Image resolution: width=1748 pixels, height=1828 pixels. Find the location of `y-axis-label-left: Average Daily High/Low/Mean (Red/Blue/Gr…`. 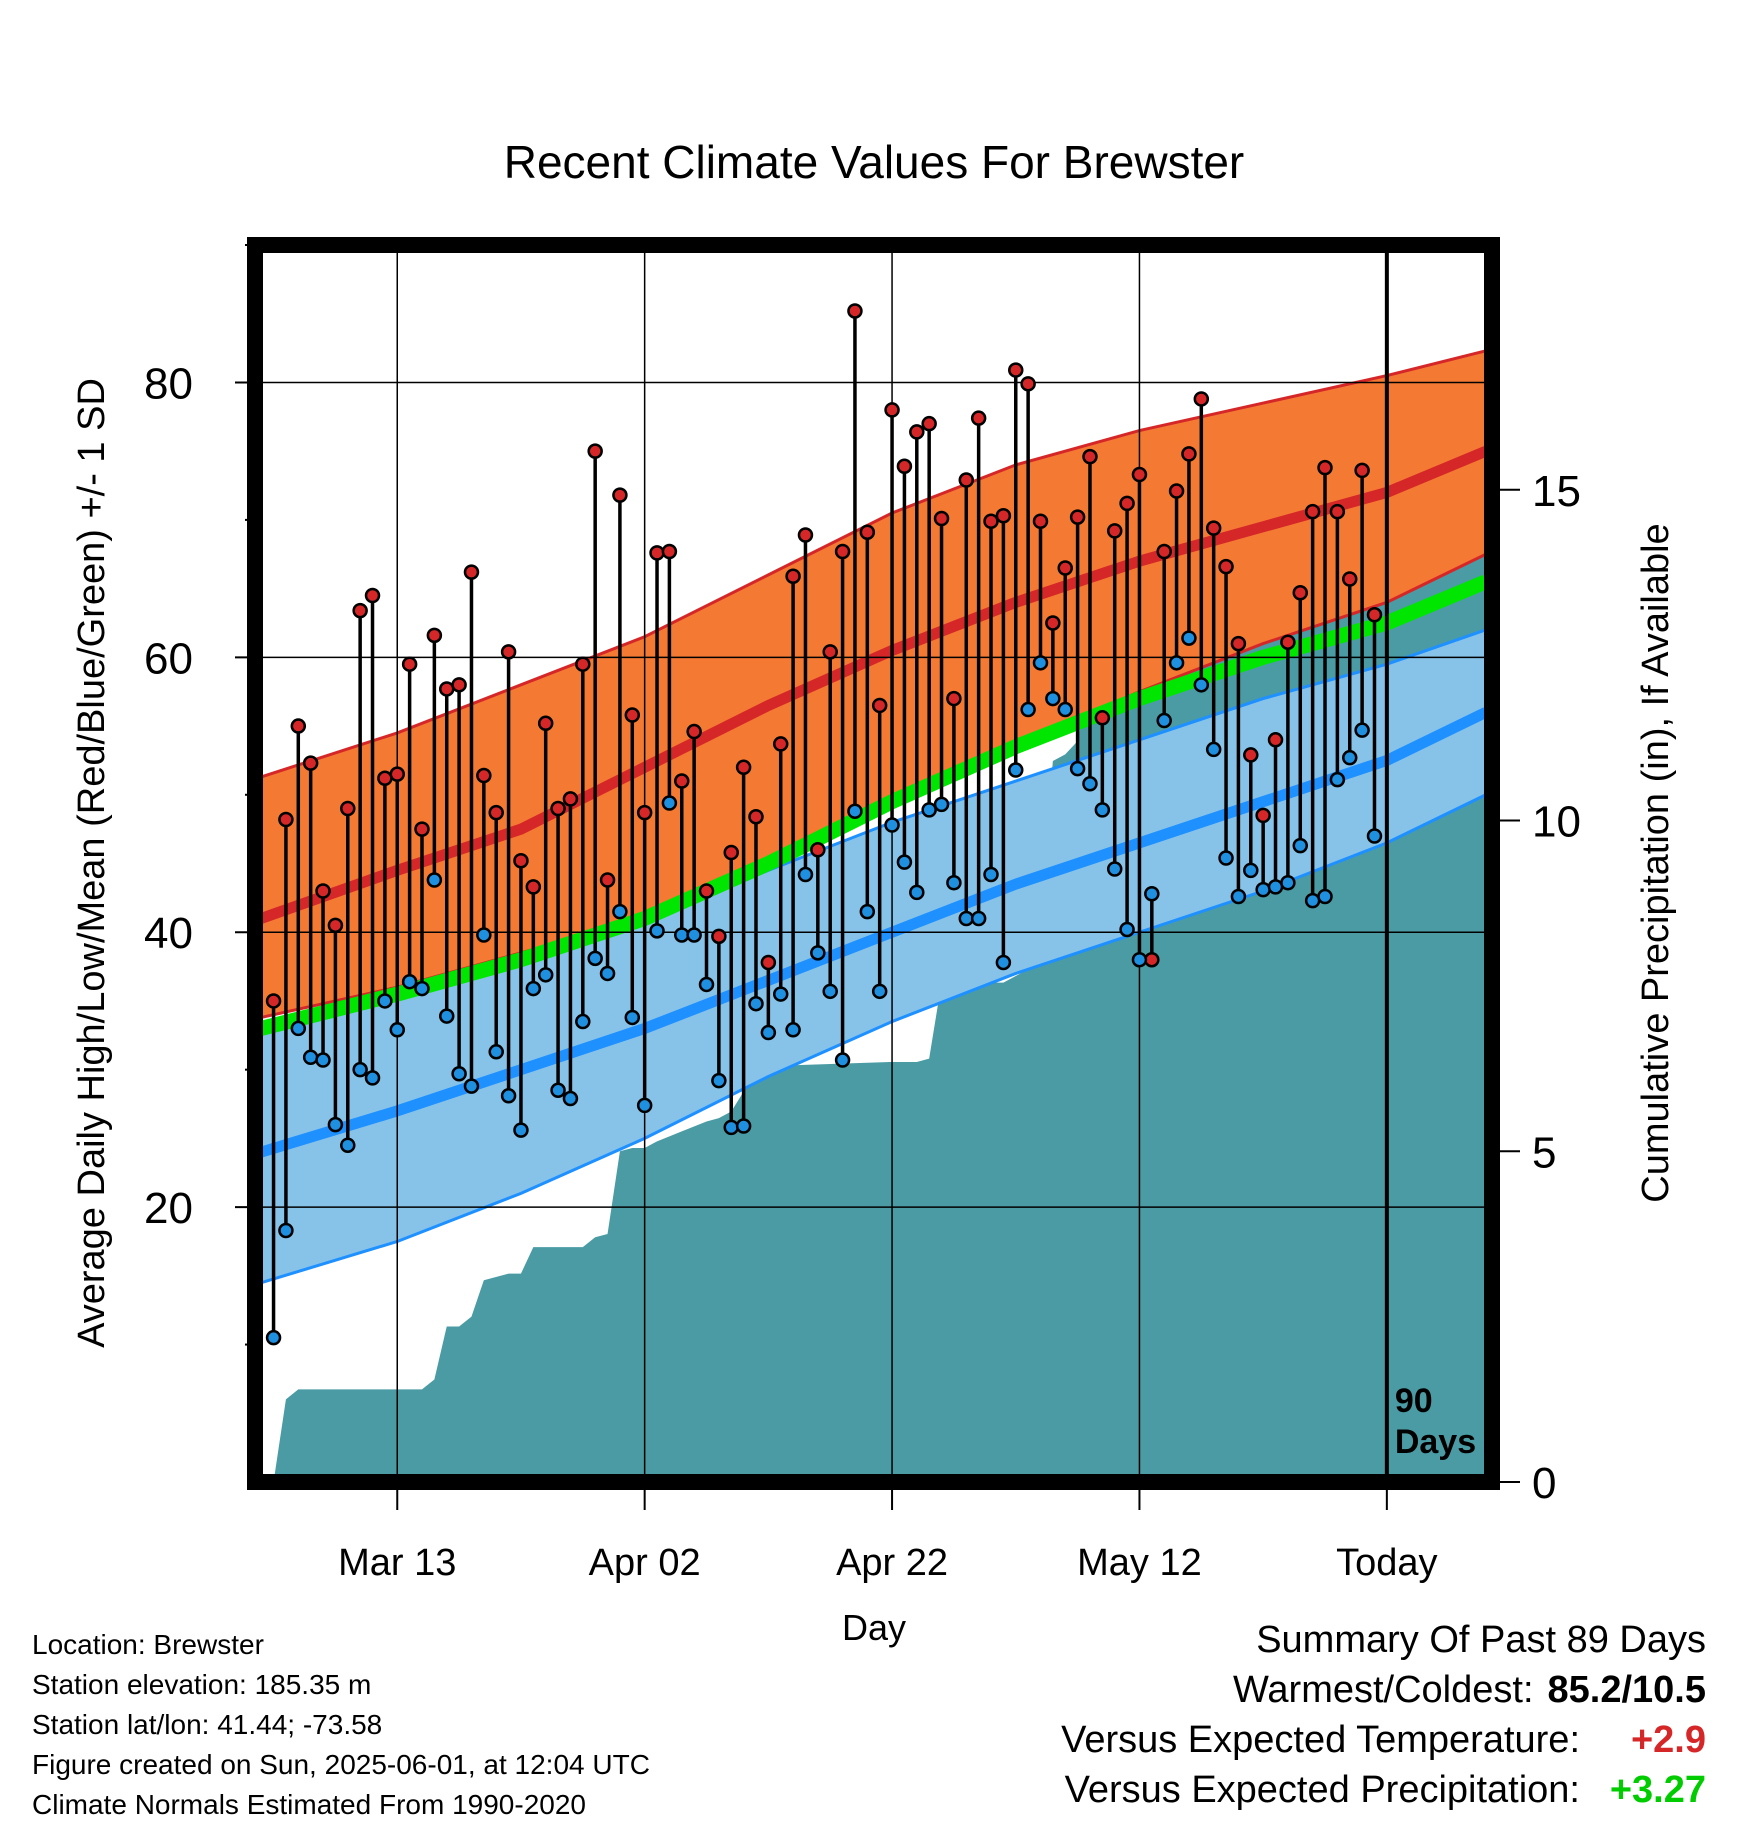

y-axis-label-left: Average Daily High/Low/Mean (Red/Blue/Gr… is located at coordinates (92, 863).